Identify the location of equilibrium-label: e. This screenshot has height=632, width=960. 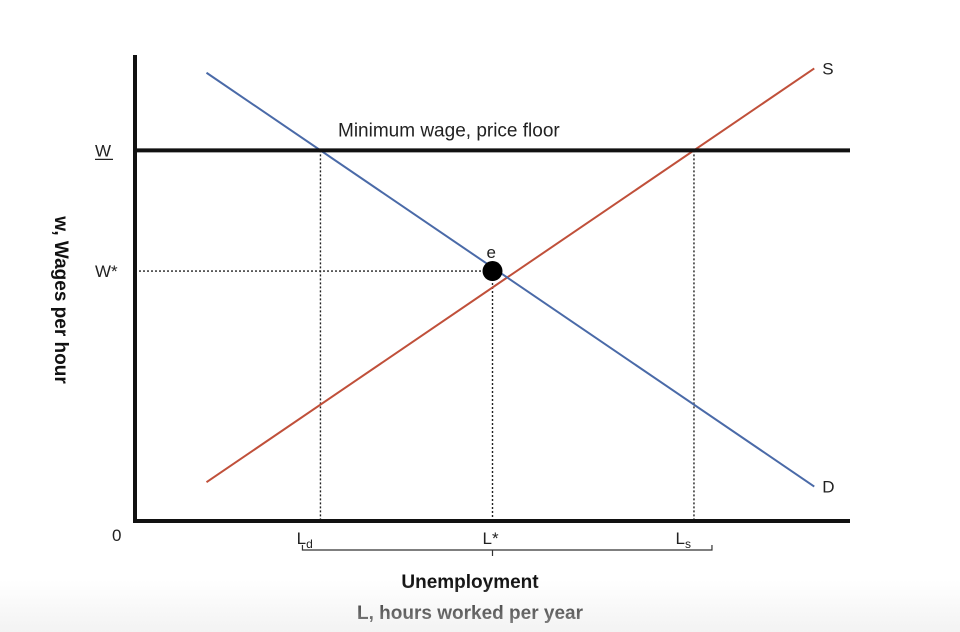
(491, 252).